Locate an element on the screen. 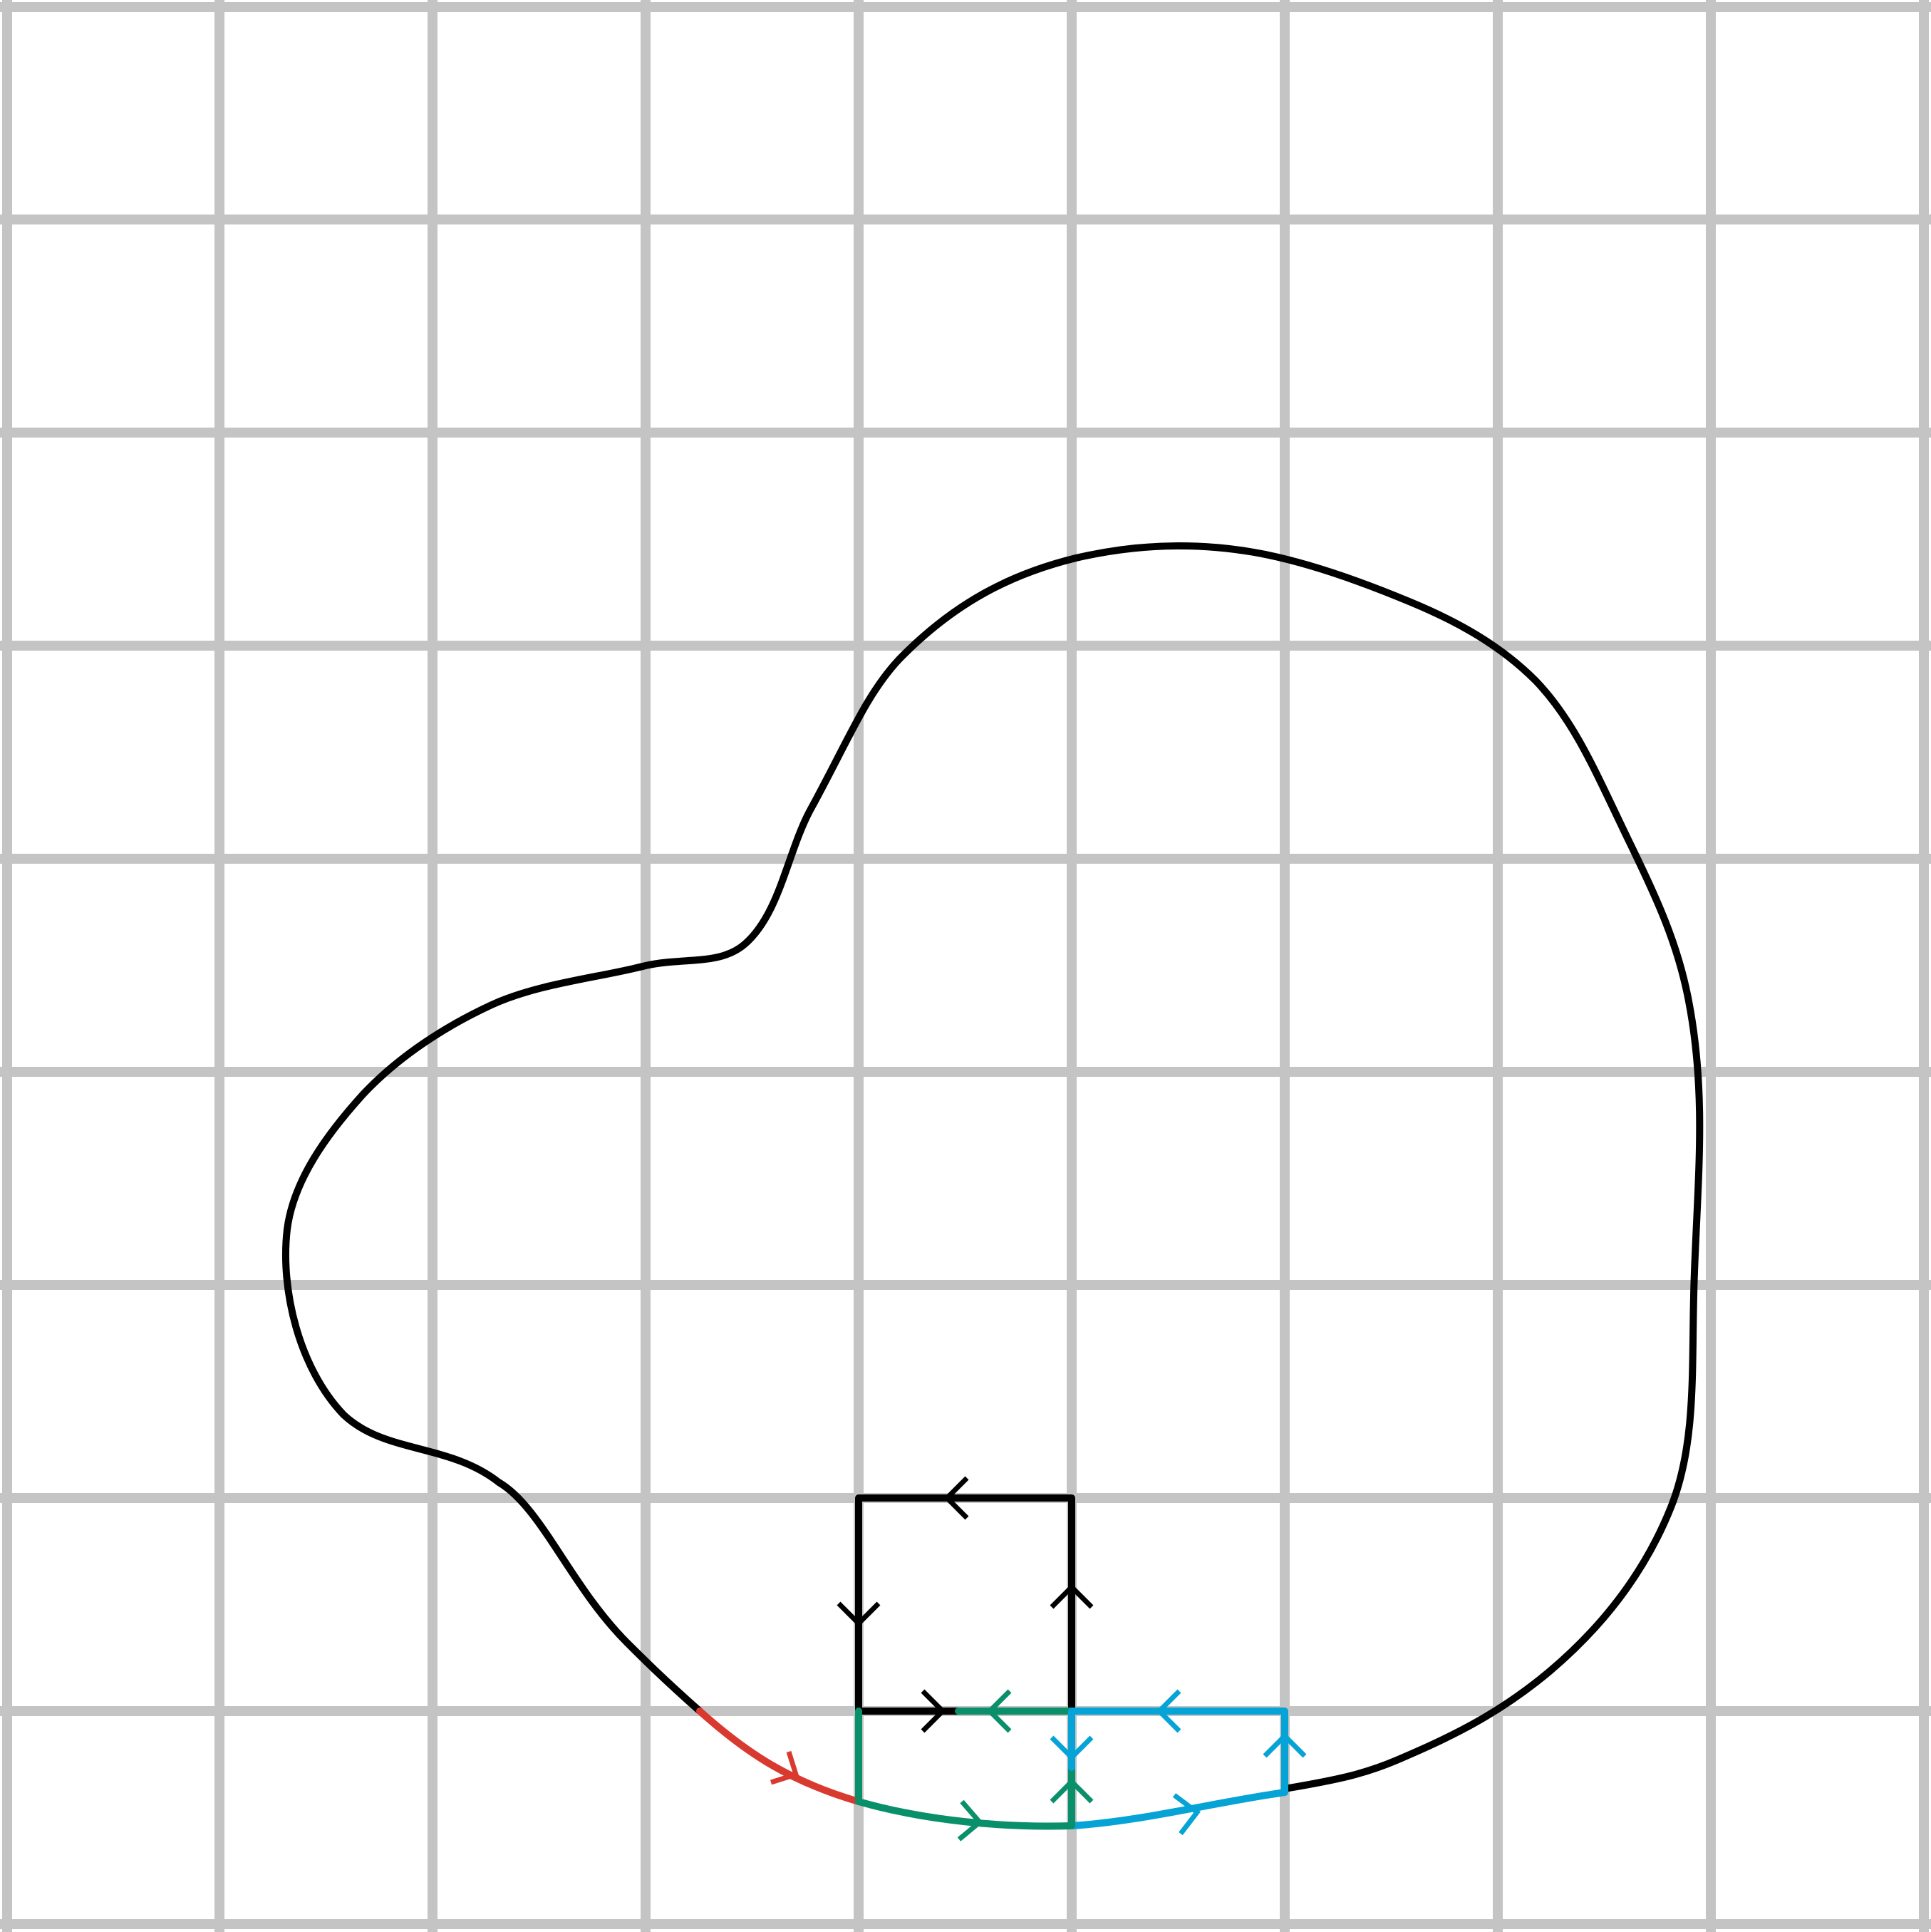 Image resolution: width=1931 pixels, height=1932 pixels. green-right-arrowhead-icon is located at coordinates (1072, 1791).